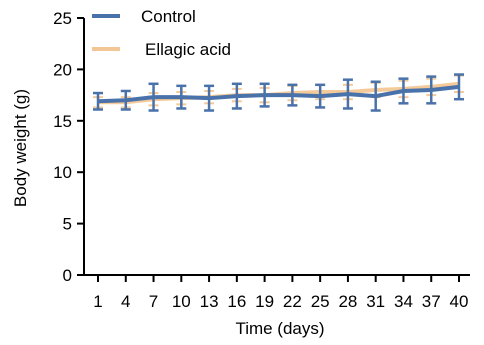  What do you see at coordinates (62, 18) in the screenshot?
I see `y-tick-label: 25` at bounding box center [62, 18].